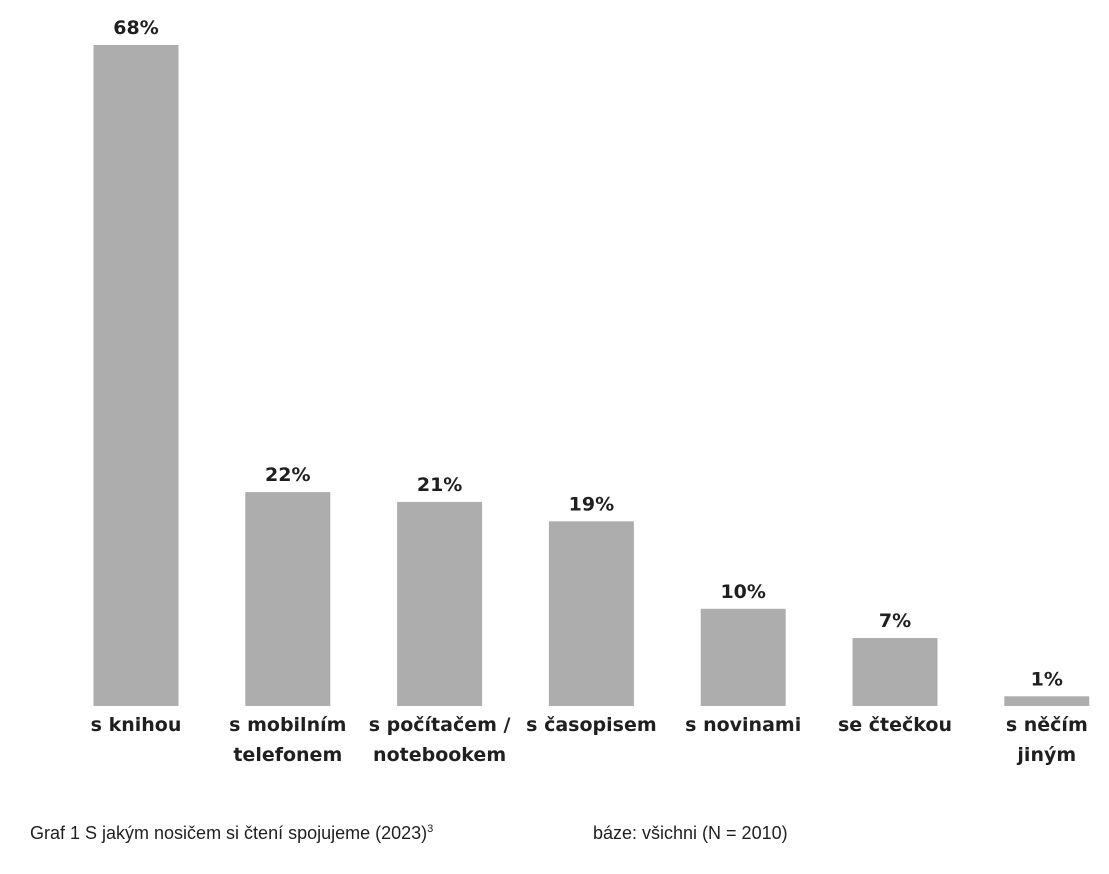 This screenshot has height=874, width=1109. I want to click on bar-value-label: 7%, so click(895, 621).